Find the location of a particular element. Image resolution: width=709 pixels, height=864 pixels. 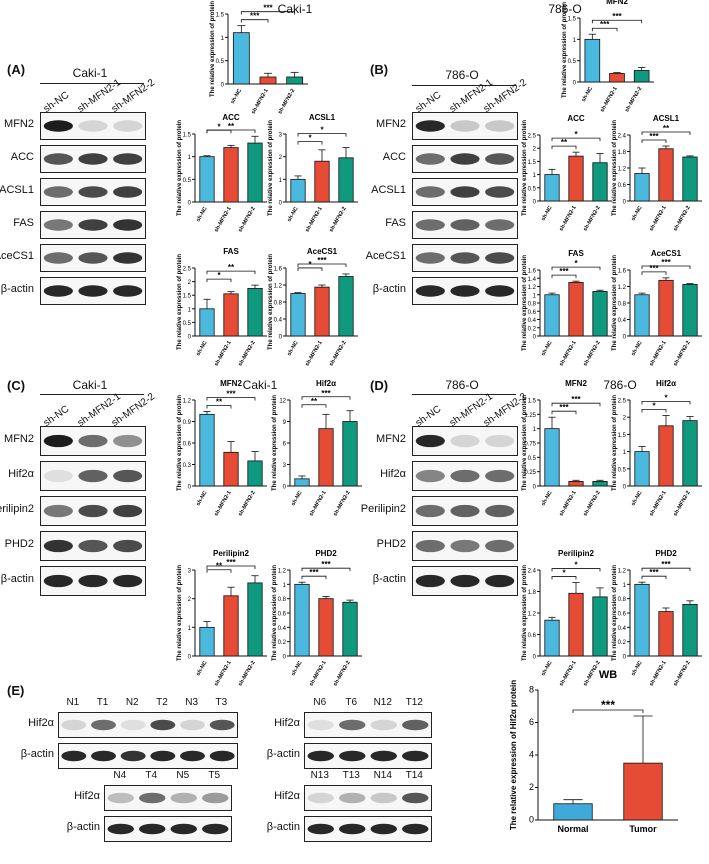

y-tick-label: 0.6 is located at coordinates (187, 445).